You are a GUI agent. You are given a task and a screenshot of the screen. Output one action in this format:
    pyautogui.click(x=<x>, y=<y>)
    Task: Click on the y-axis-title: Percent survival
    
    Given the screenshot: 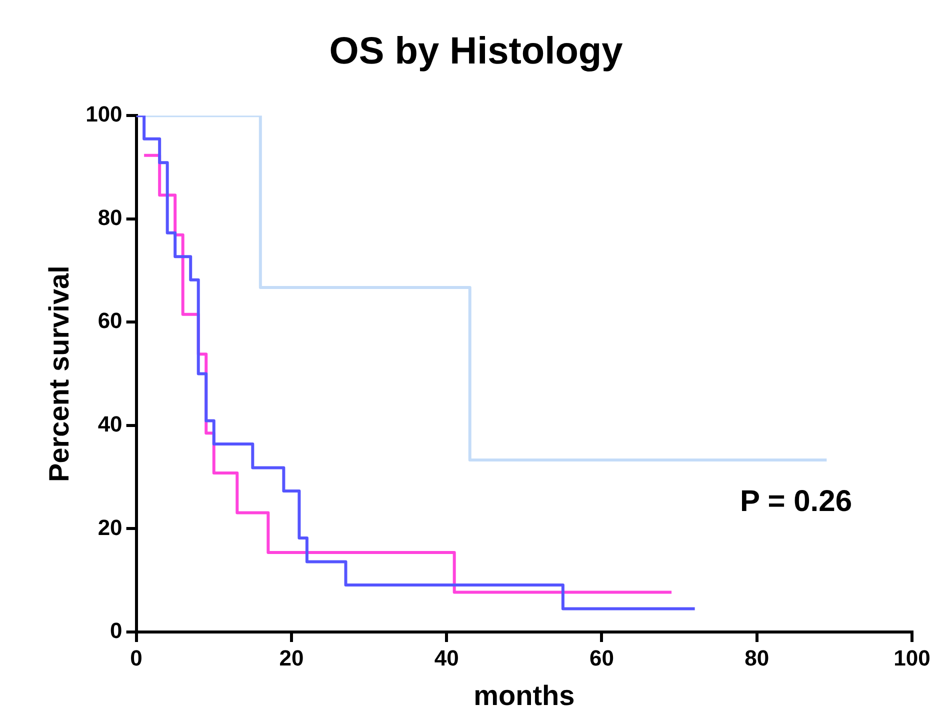 What is the action you would take?
    pyautogui.click(x=59, y=374)
    